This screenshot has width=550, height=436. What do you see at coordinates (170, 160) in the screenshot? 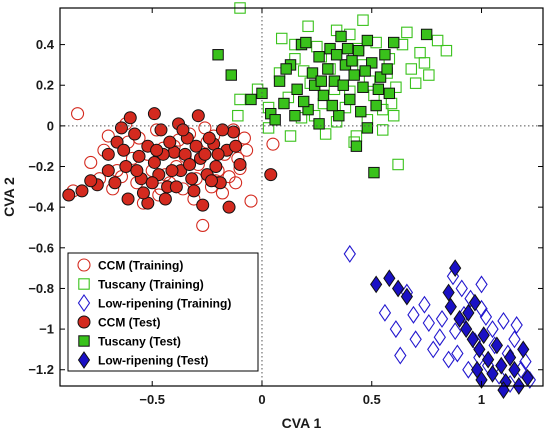
I see `series-ccm-test` at bounding box center [170, 160].